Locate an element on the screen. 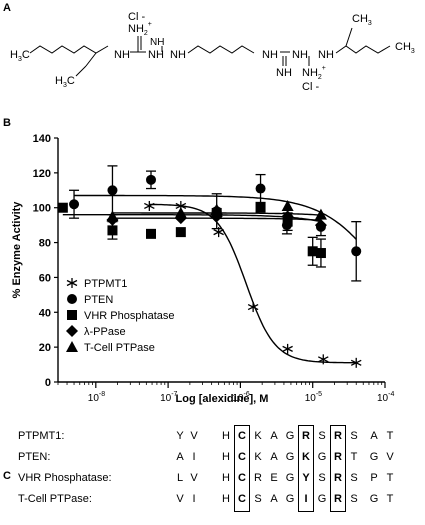 The width and height of the screenshot is (425, 525). x-axis-label: Log [alexidine], M is located at coordinates (222, 399).